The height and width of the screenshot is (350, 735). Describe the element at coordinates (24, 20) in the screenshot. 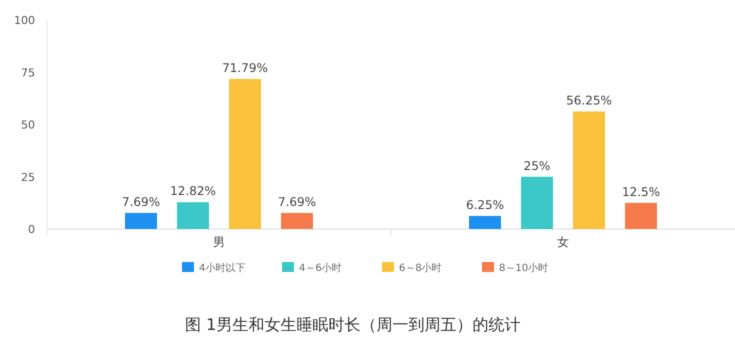

I see `y-tick-label: 100` at that location.